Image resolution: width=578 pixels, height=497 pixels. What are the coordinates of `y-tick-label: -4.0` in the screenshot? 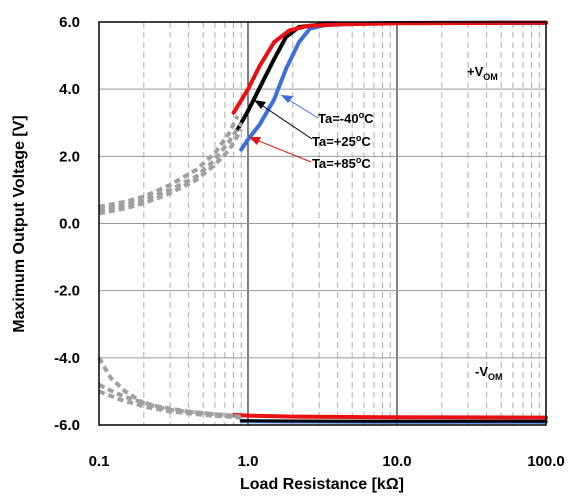 It's located at (67, 358).